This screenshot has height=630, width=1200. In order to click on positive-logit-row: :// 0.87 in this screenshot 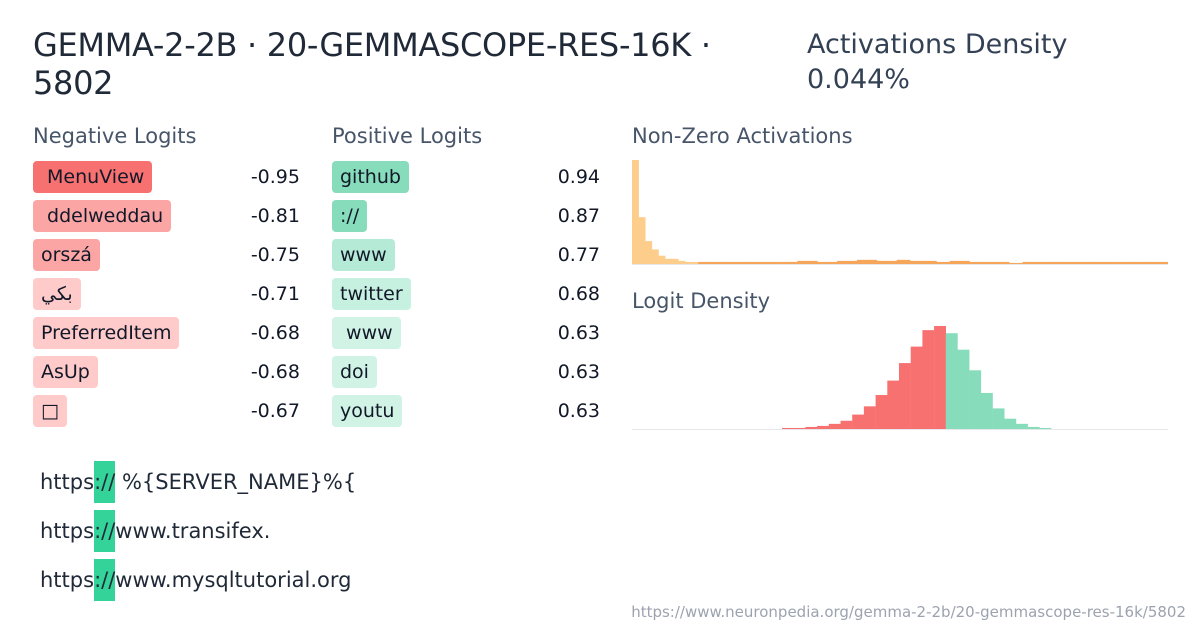, I will do `click(466, 217)`.